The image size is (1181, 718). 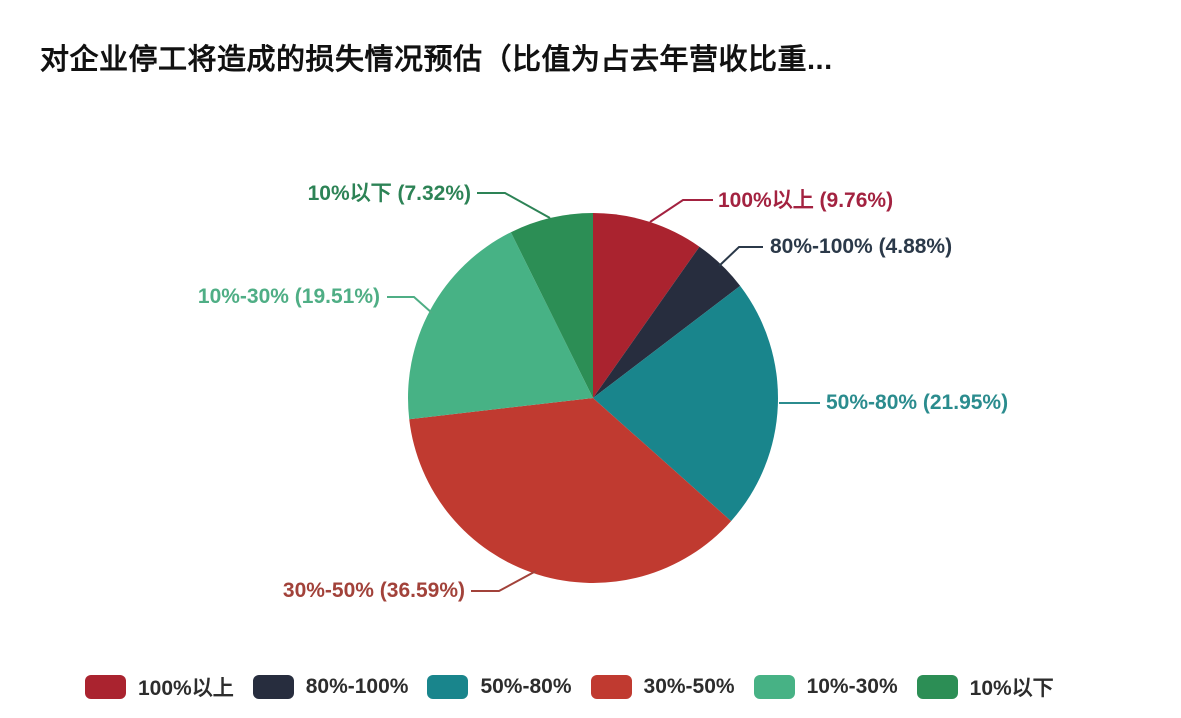 I want to click on legend-item-0: 100%以上, so click(x=159, y=687).